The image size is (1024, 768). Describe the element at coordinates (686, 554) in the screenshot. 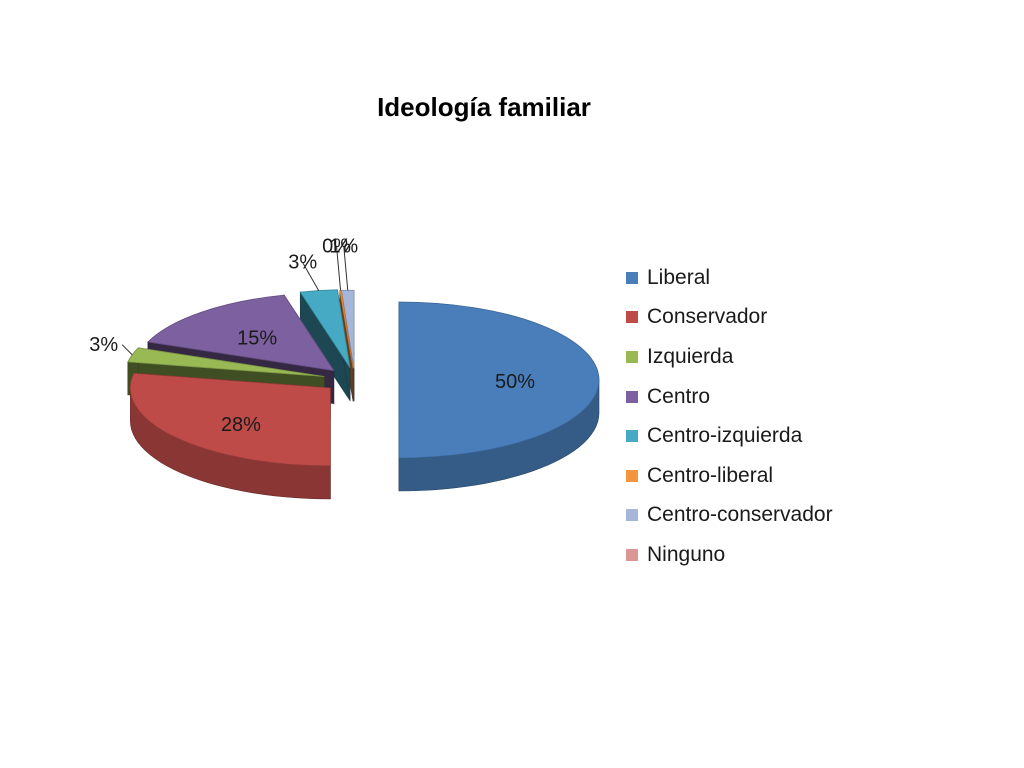

I see `legend-label: Ninguno` at that location.